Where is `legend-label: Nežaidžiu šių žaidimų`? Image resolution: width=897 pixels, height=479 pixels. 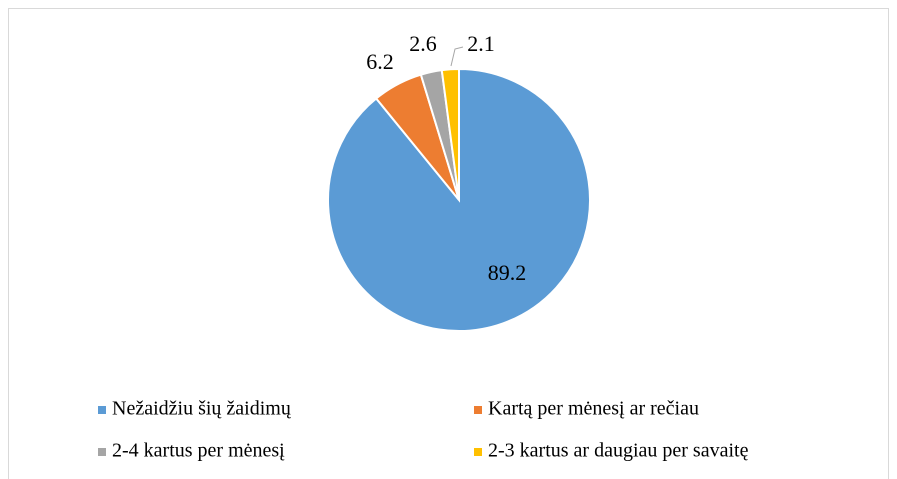
legend-label: Nežaidžiu šių žaidimų is located at coordinates (202, 409).